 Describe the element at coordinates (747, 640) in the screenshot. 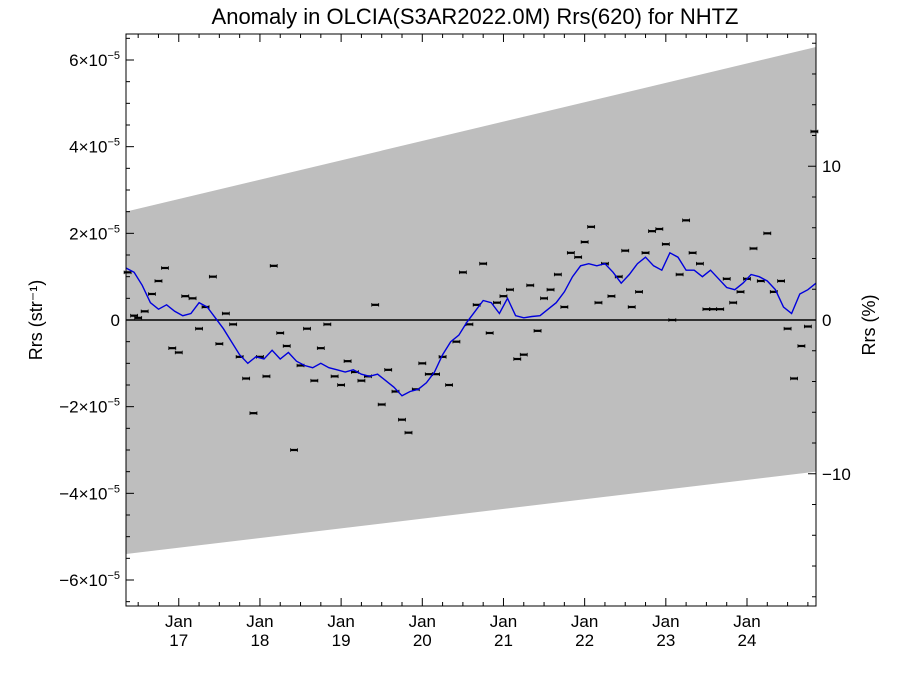

I see `x-axis-tick-label-year: 24` at that location.